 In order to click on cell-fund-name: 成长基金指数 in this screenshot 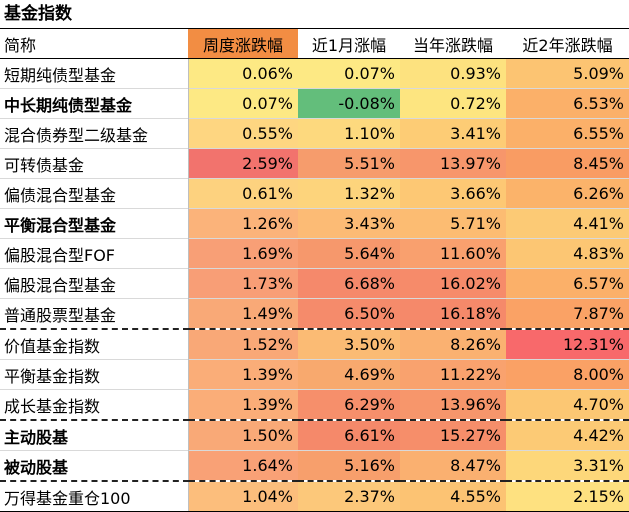, I will do `click(94, 404)`.